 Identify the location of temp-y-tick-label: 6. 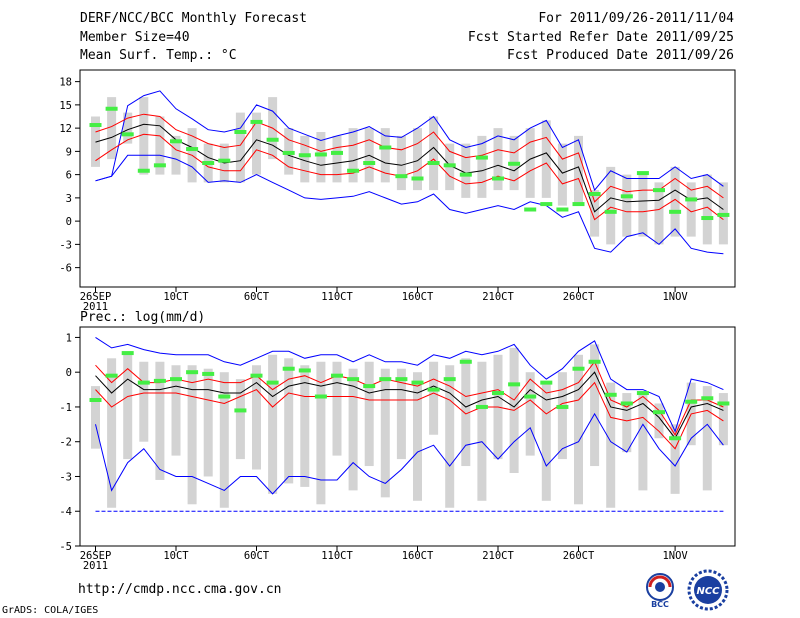
(69, 176).